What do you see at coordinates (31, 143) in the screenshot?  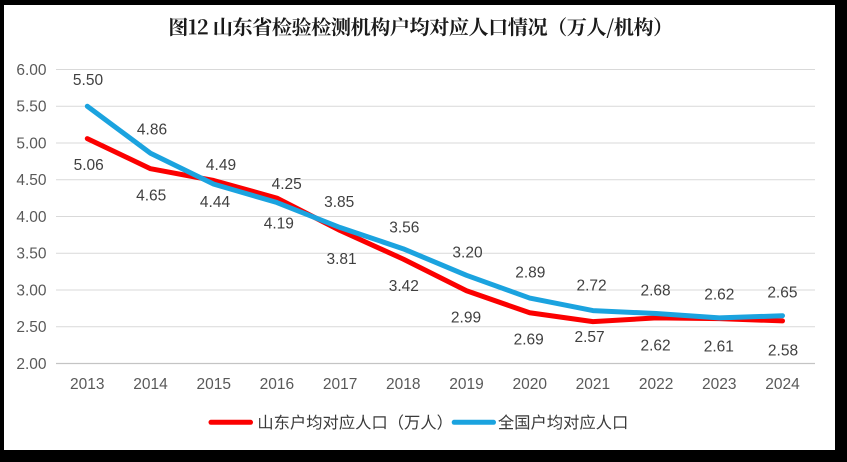 I see `svg-text: 5.00` at bounding box center [31, 143].